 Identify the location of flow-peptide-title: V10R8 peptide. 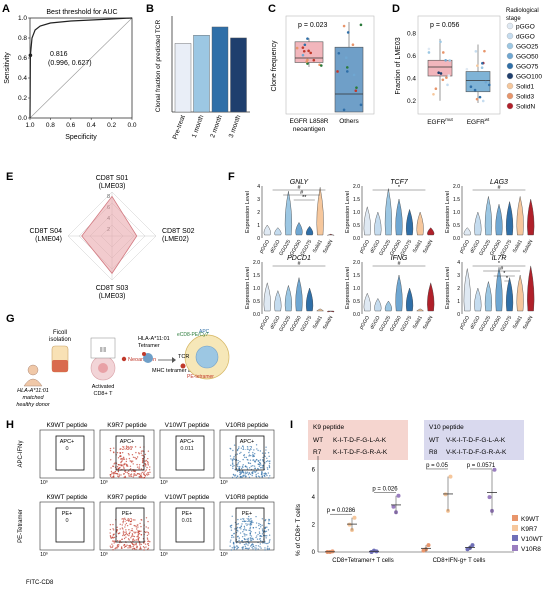
(246, 425).